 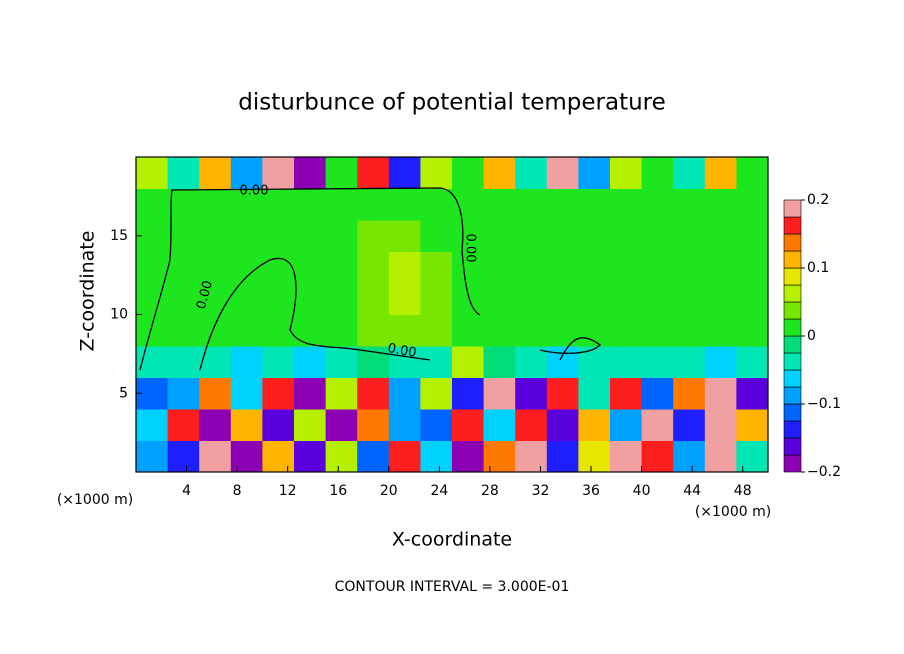 What do you see at coordinates (88, 291) in the screenshot?
I see `y-axis-label: Z-coordinate` at bounding box center [88, 291].